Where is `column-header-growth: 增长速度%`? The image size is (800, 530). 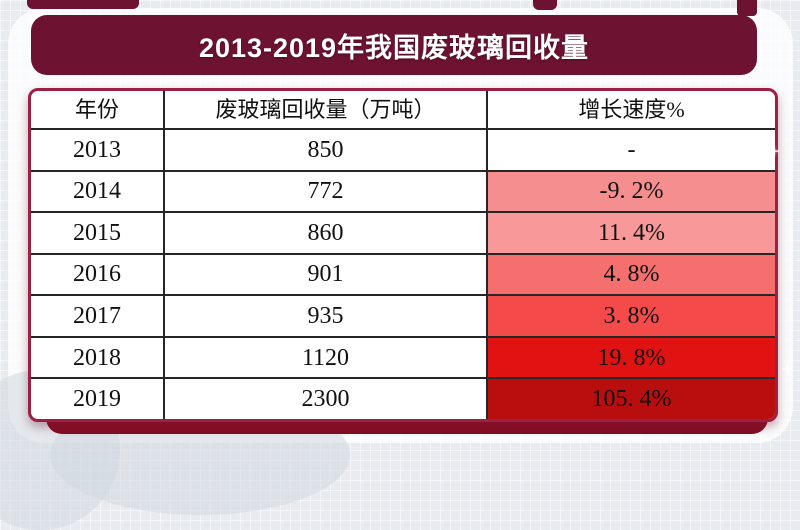 column-header-growth: 增长速度% is located at coordinates (630, 109).